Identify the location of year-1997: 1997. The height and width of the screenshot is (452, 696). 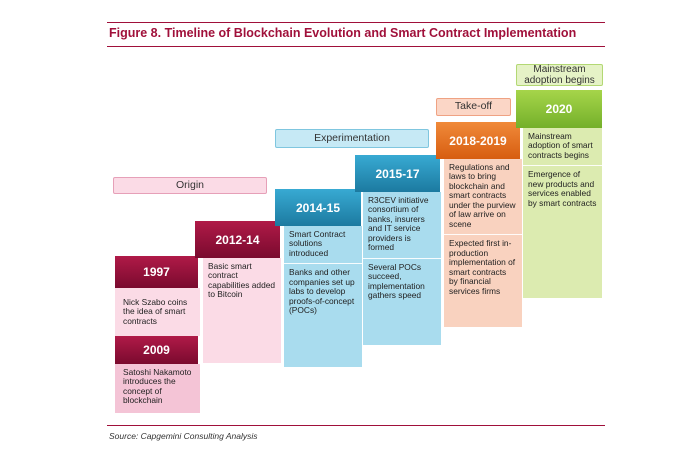
(156, 272).